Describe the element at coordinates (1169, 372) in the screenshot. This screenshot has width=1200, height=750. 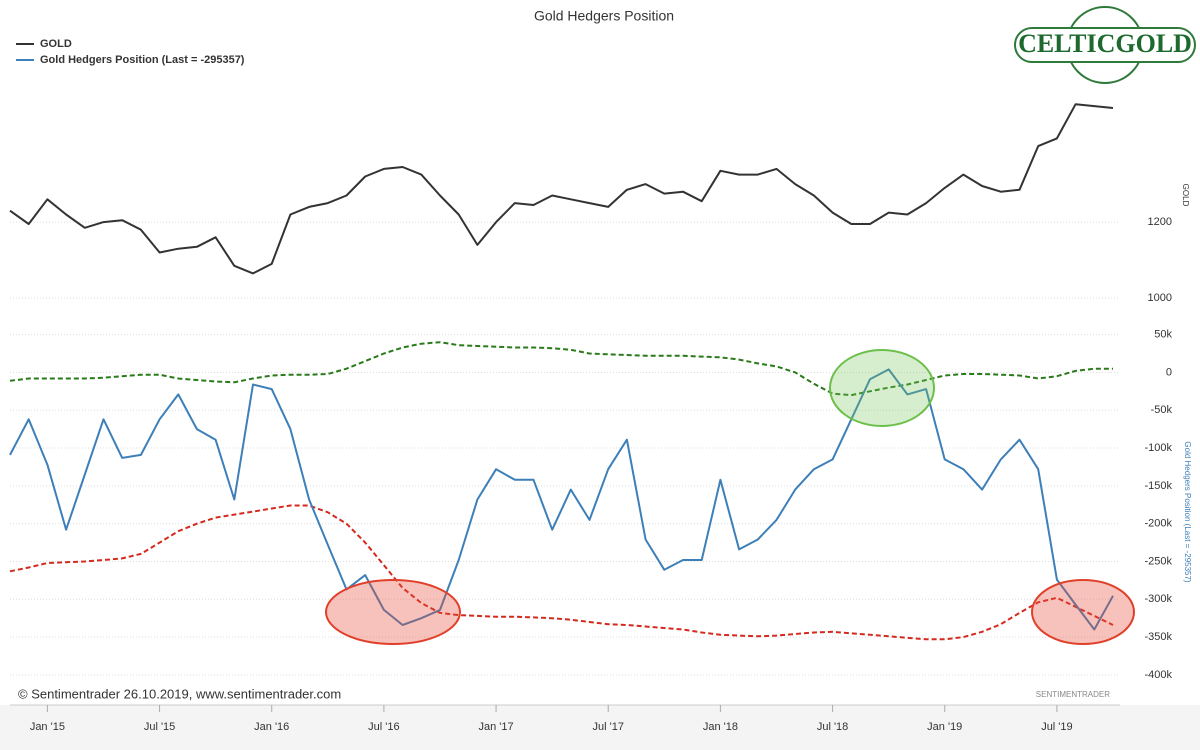
I see `y-tick-label: 0` at that location.